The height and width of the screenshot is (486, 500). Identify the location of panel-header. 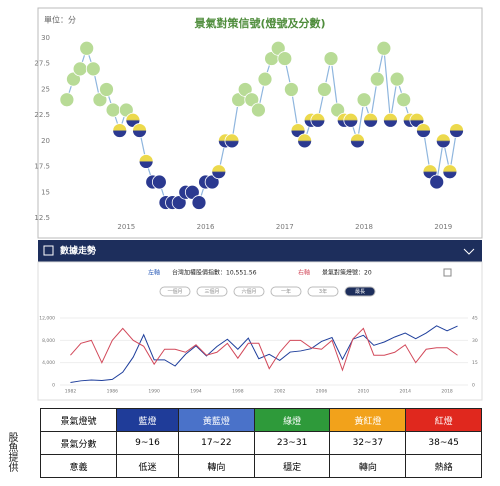
(260, 251).